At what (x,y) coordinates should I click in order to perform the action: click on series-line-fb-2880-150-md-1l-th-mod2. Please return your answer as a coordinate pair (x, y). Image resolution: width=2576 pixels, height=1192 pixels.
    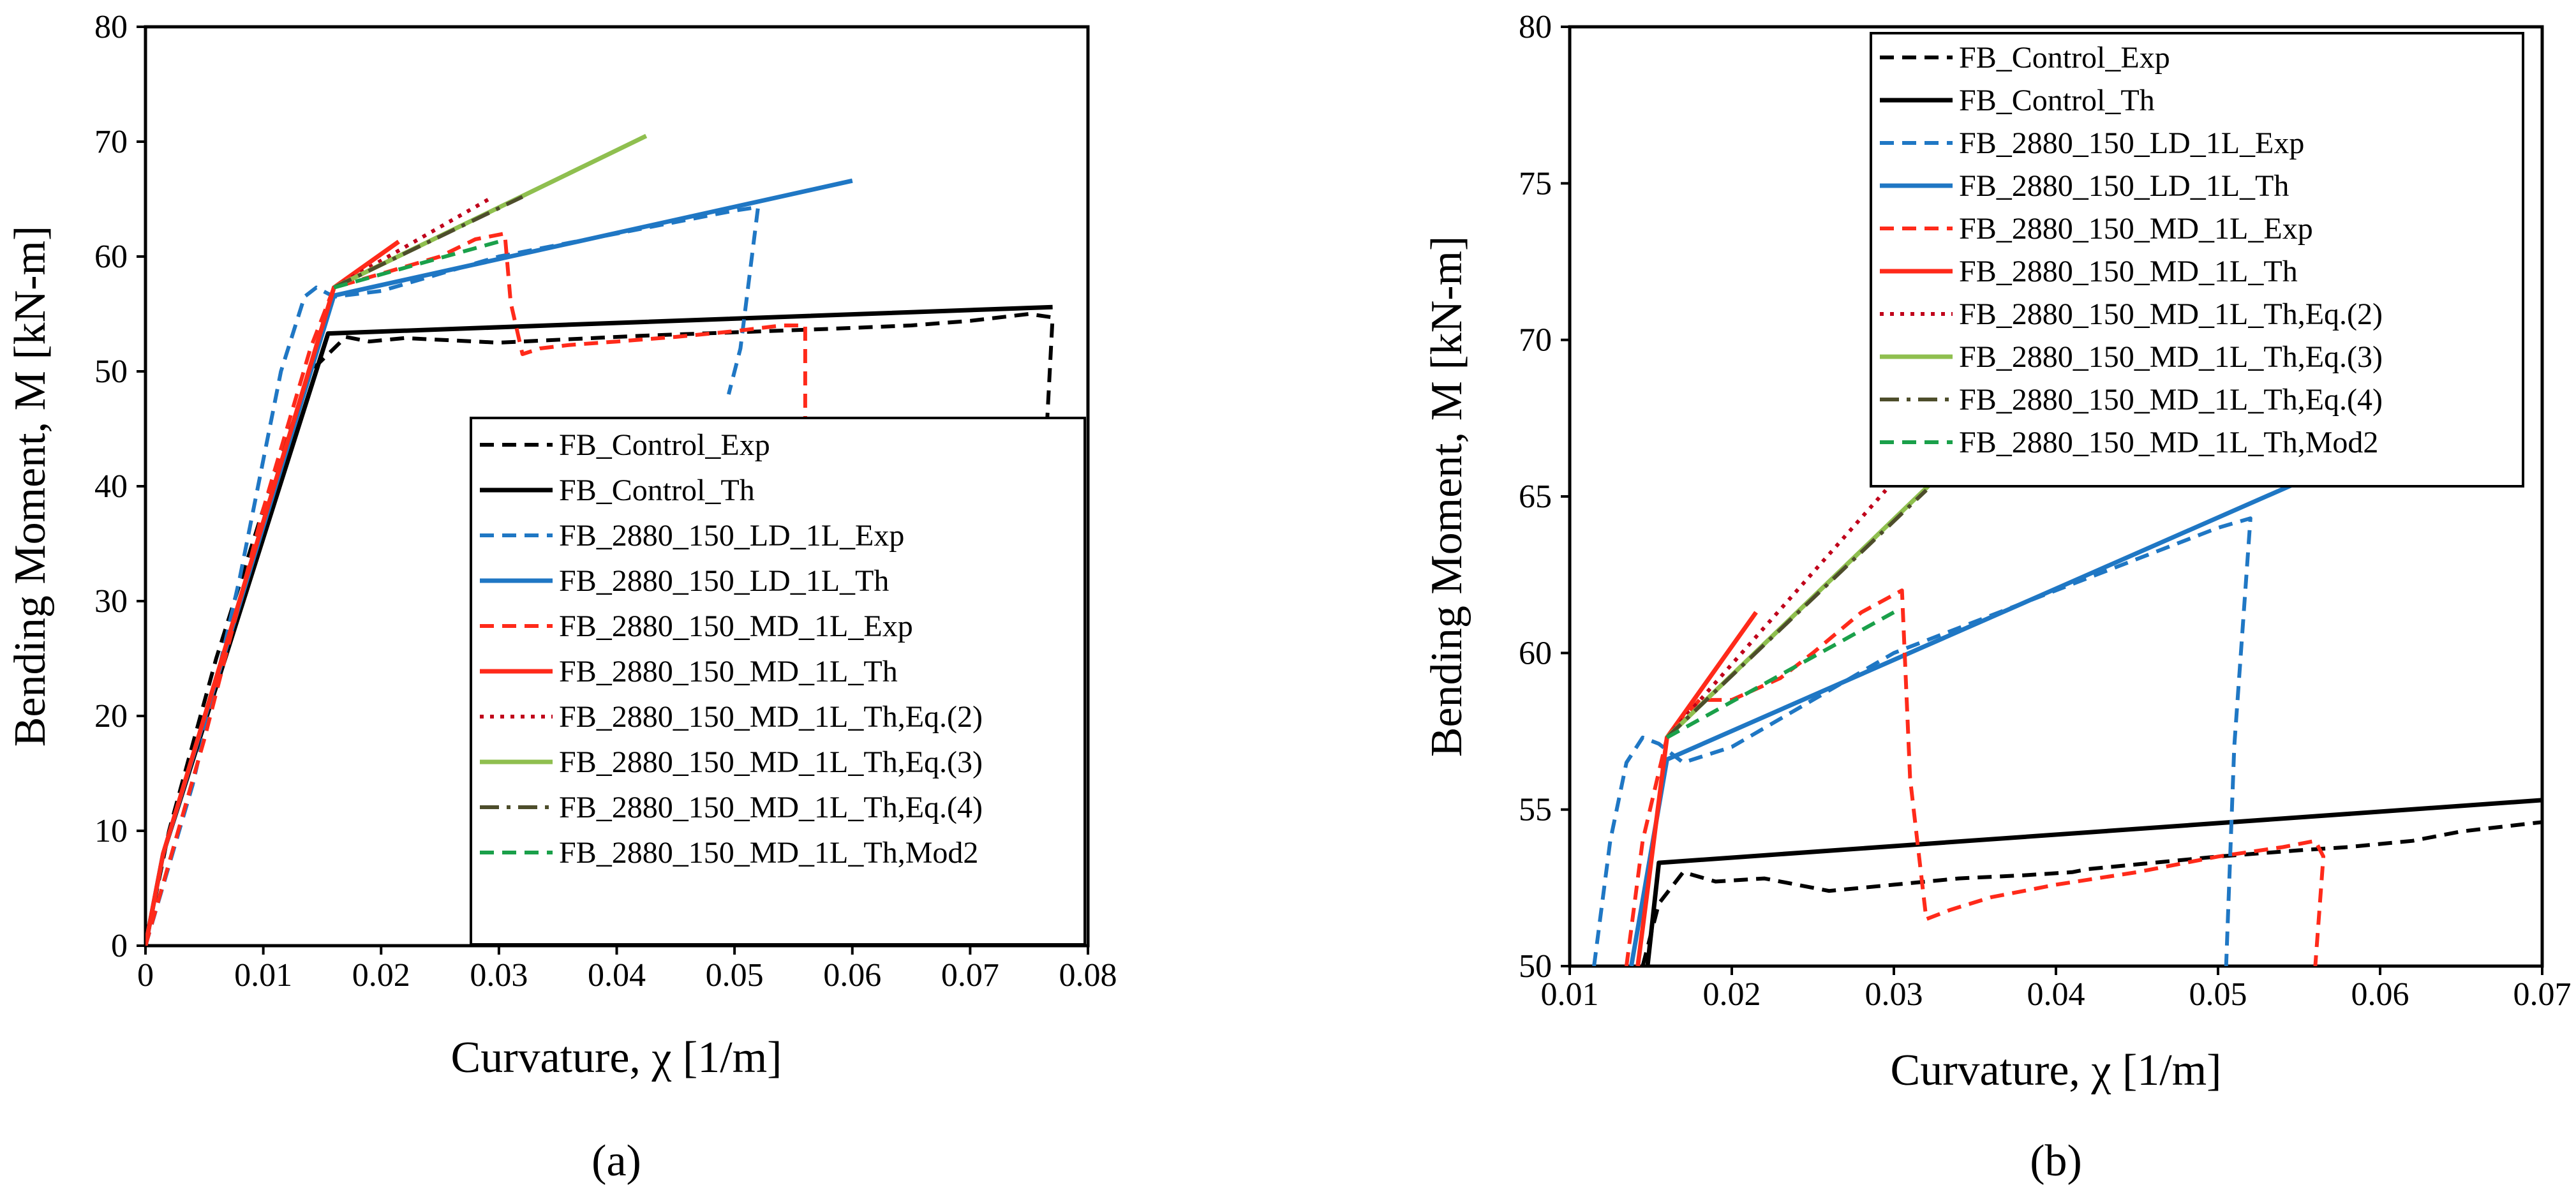
    Looking at the image, I should click on (416, 264).